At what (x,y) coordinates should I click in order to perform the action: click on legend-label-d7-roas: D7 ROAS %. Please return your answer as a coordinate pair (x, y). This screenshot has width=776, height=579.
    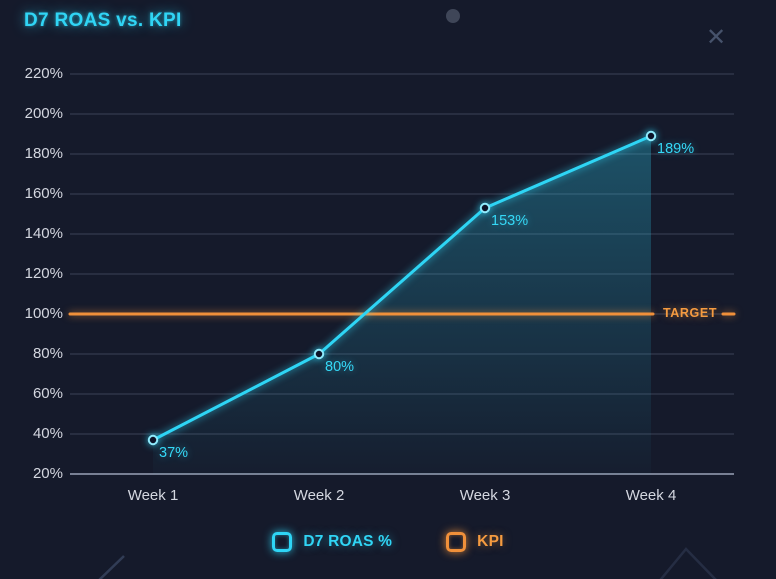
    Looking at the image, I should click on (348, 541).